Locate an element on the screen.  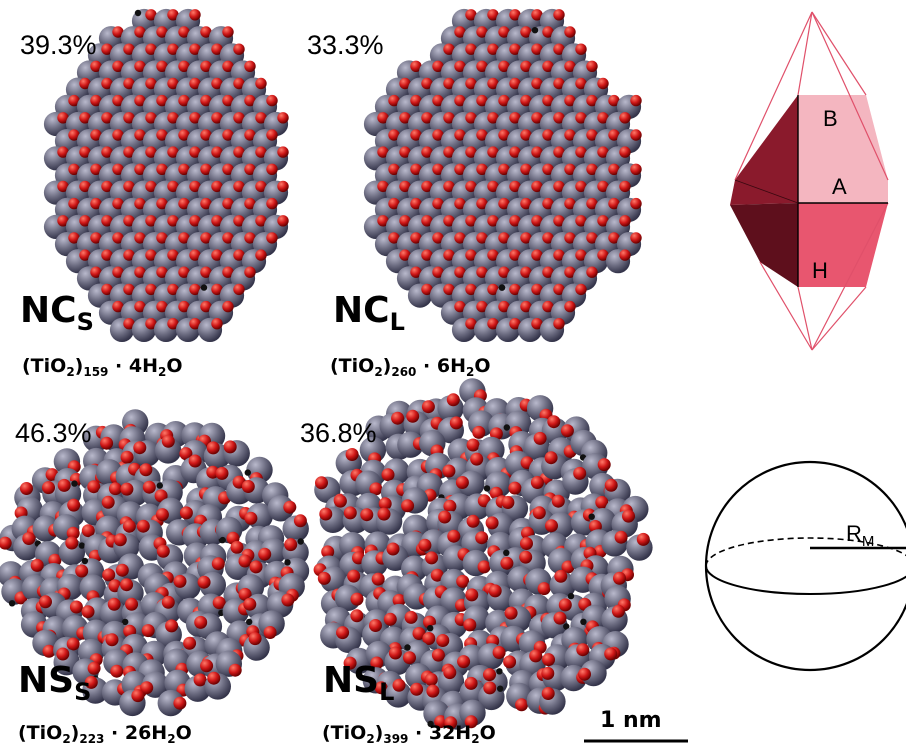
sphere-outline is located at coordinates (805, 566).